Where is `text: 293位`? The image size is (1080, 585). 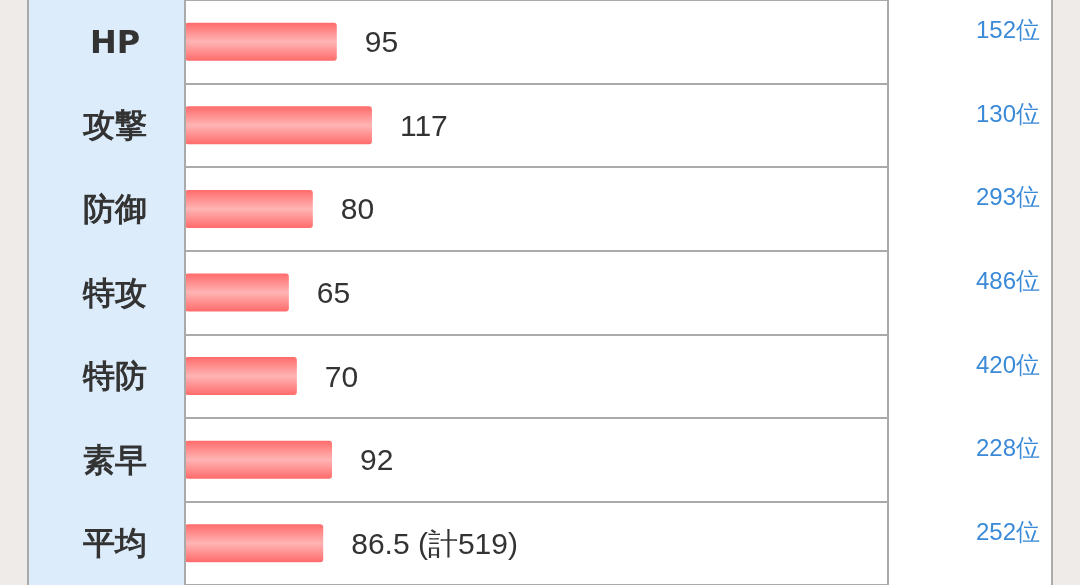
text: 293位 is located at coordinates (1007, 197).